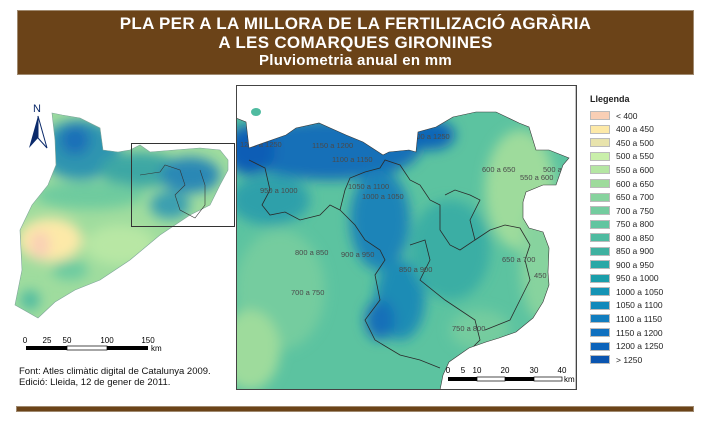  I want to click on legend-label: 1100 a 1150, so click(639, 318).